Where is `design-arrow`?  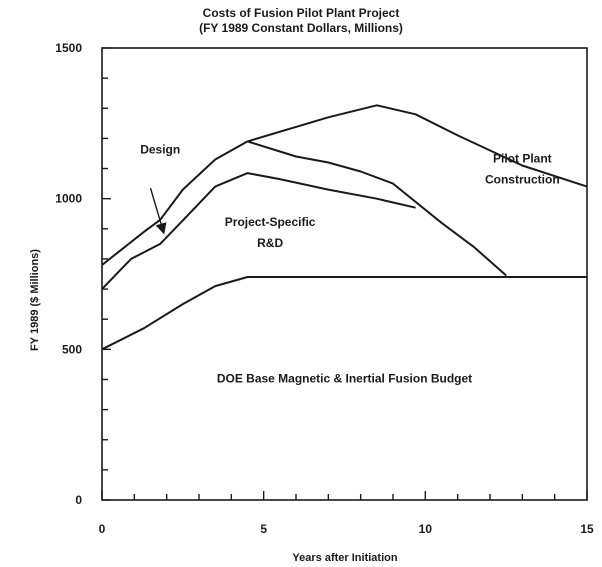 design-arrow is located at coordinates (158, 211).